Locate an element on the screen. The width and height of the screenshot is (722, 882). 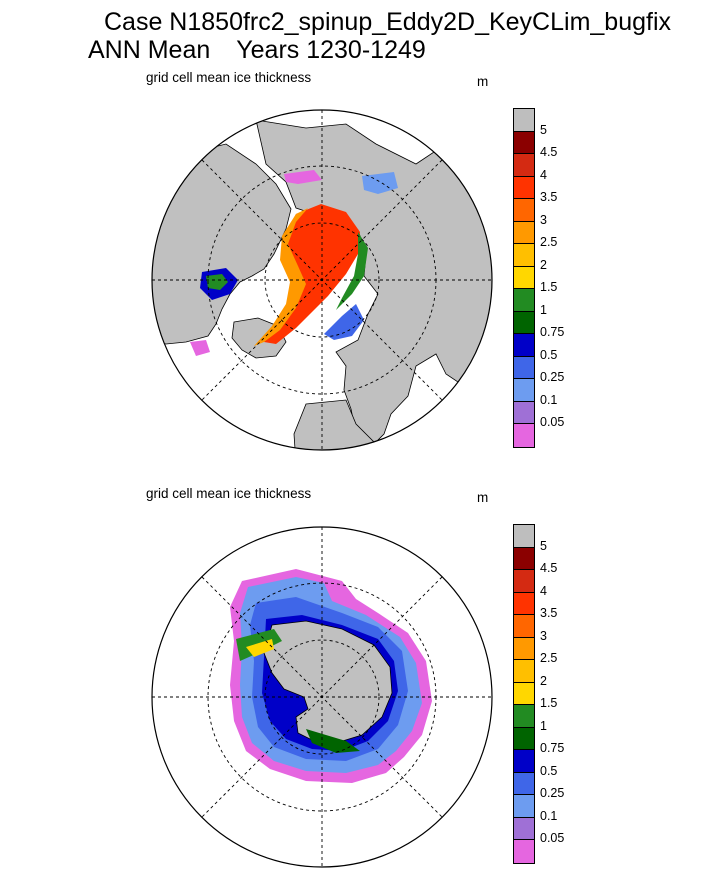
arctic-ice-edge-blue is located at coordinates (344, 322).